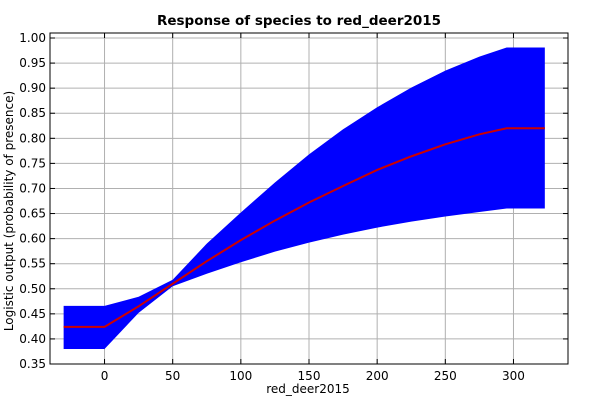 The width and height of the screenshot is (600, 400). Describe the element at coordinates (32, 364) in the screenshot. I see `y-tick-label: 0.35` at that location.